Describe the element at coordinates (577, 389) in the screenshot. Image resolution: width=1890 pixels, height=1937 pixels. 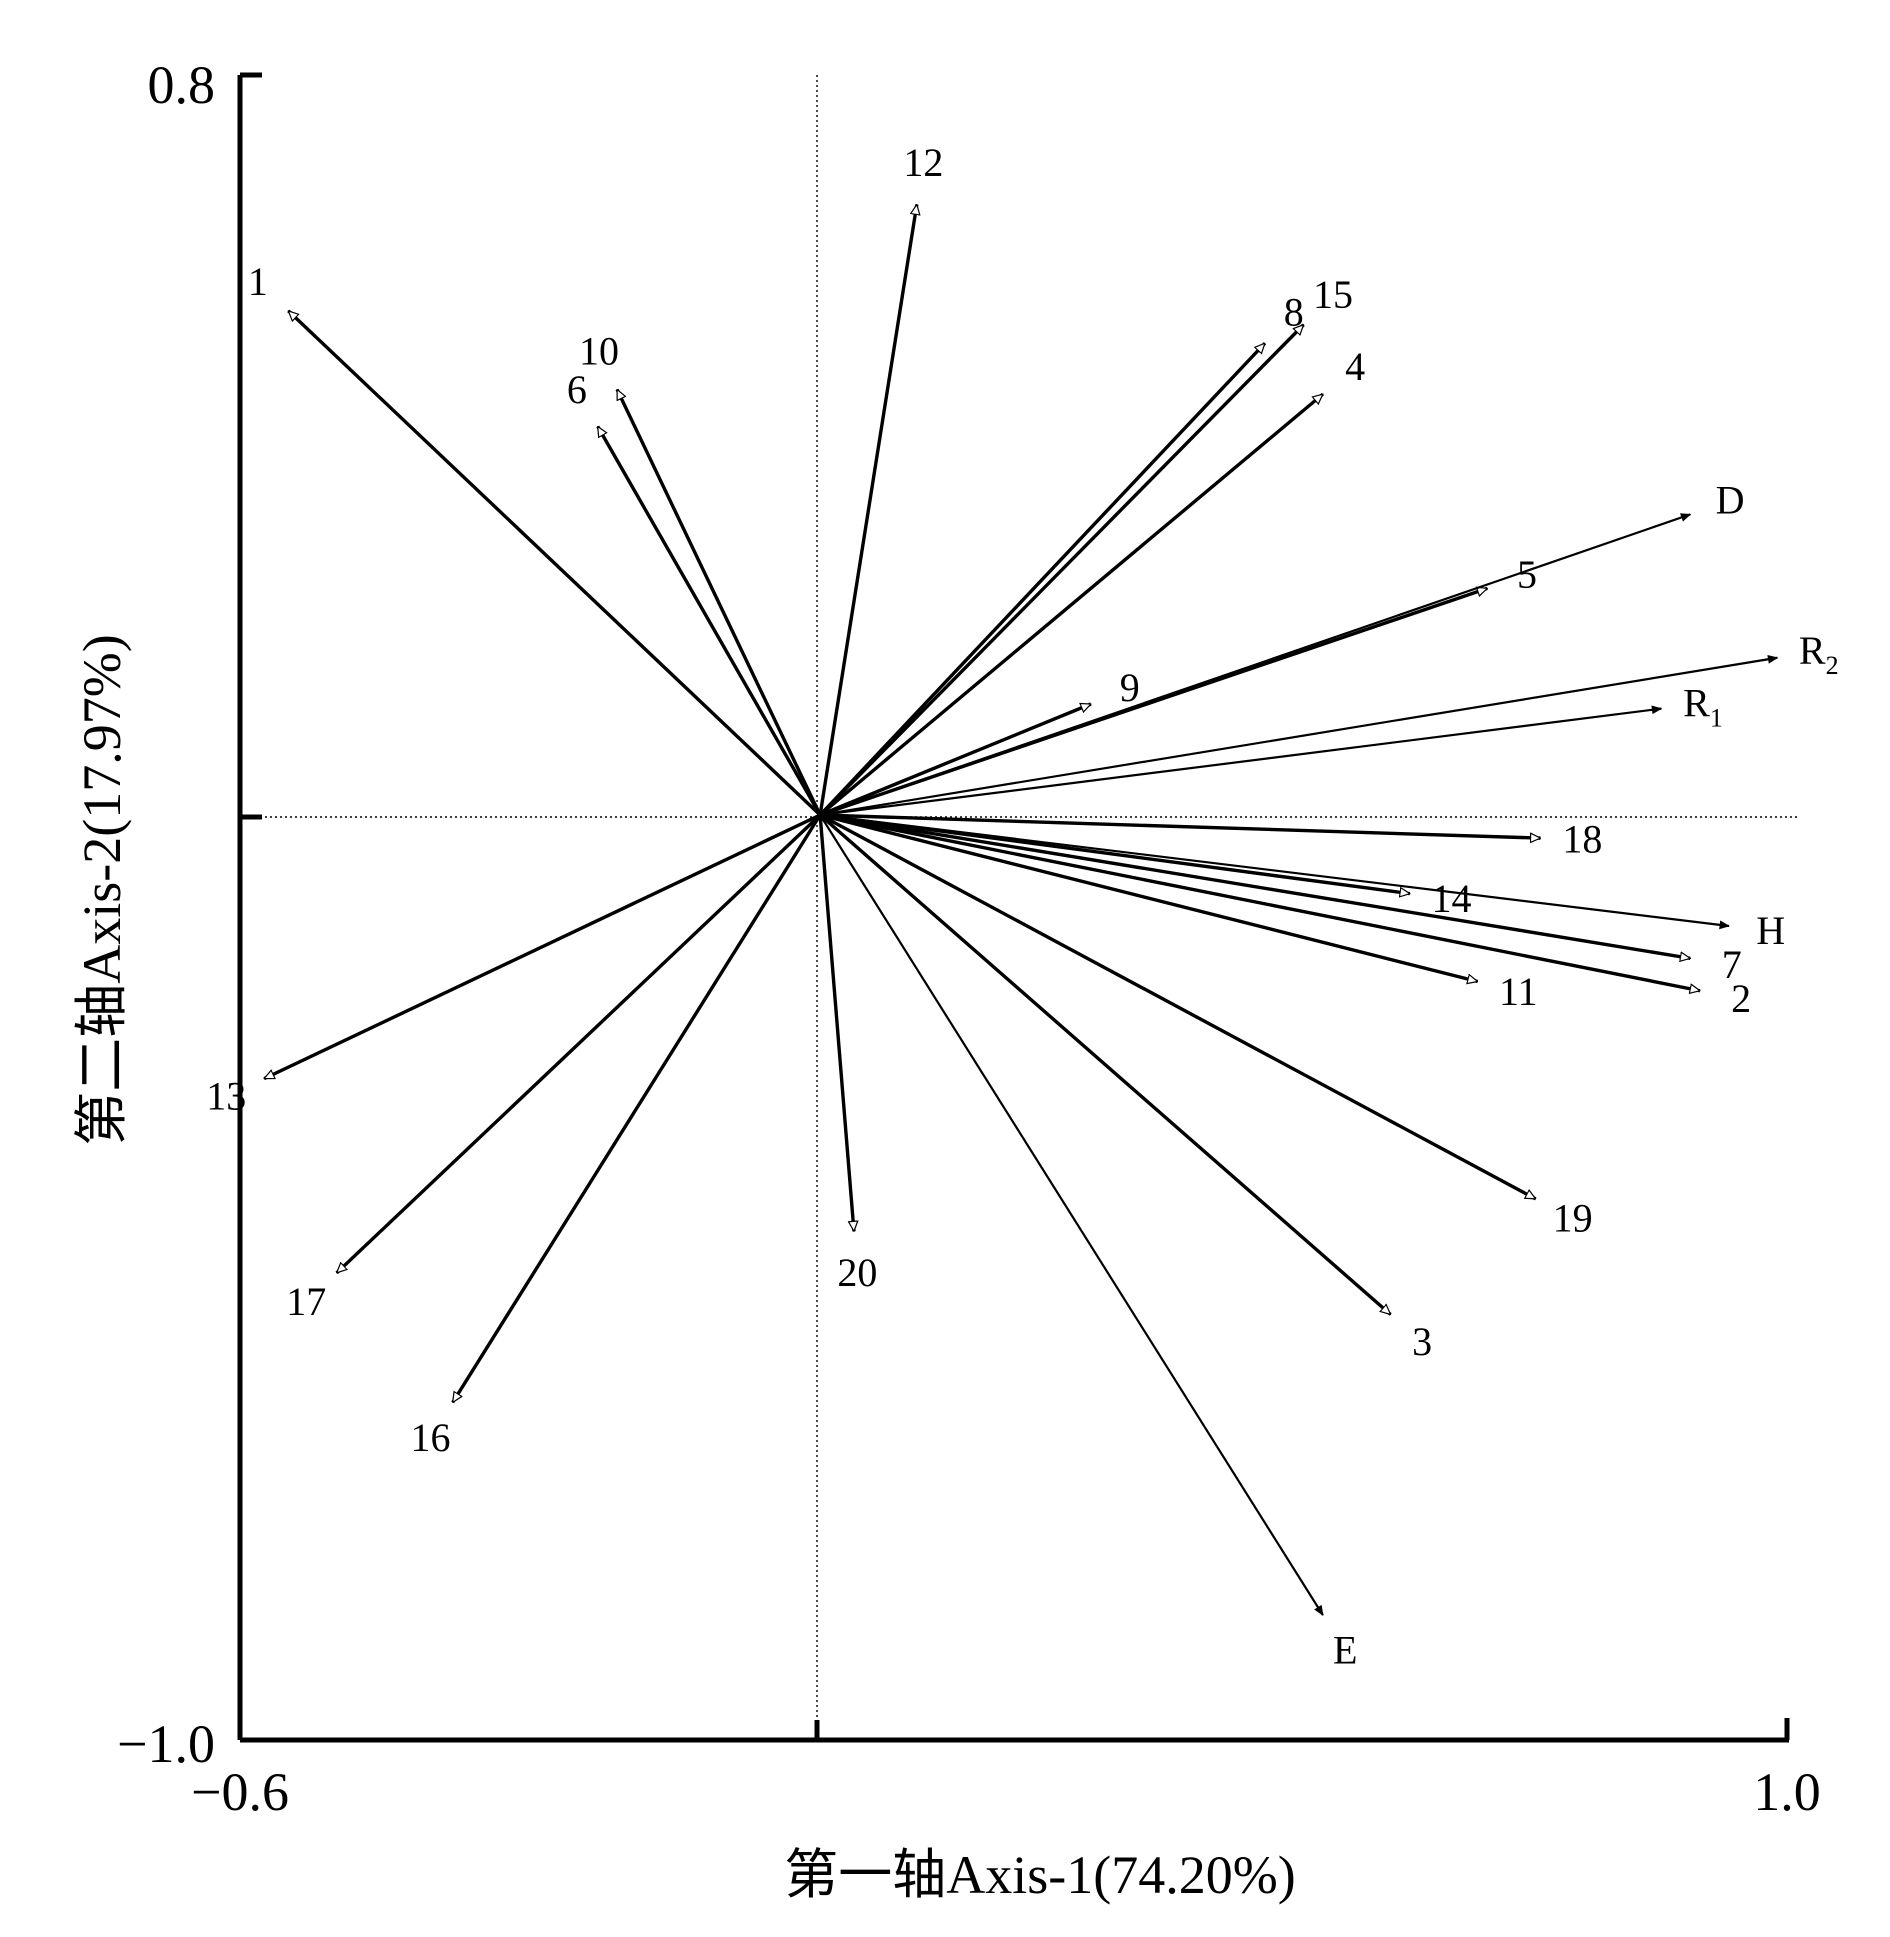
I see `sample-label-6: 6` at that location.